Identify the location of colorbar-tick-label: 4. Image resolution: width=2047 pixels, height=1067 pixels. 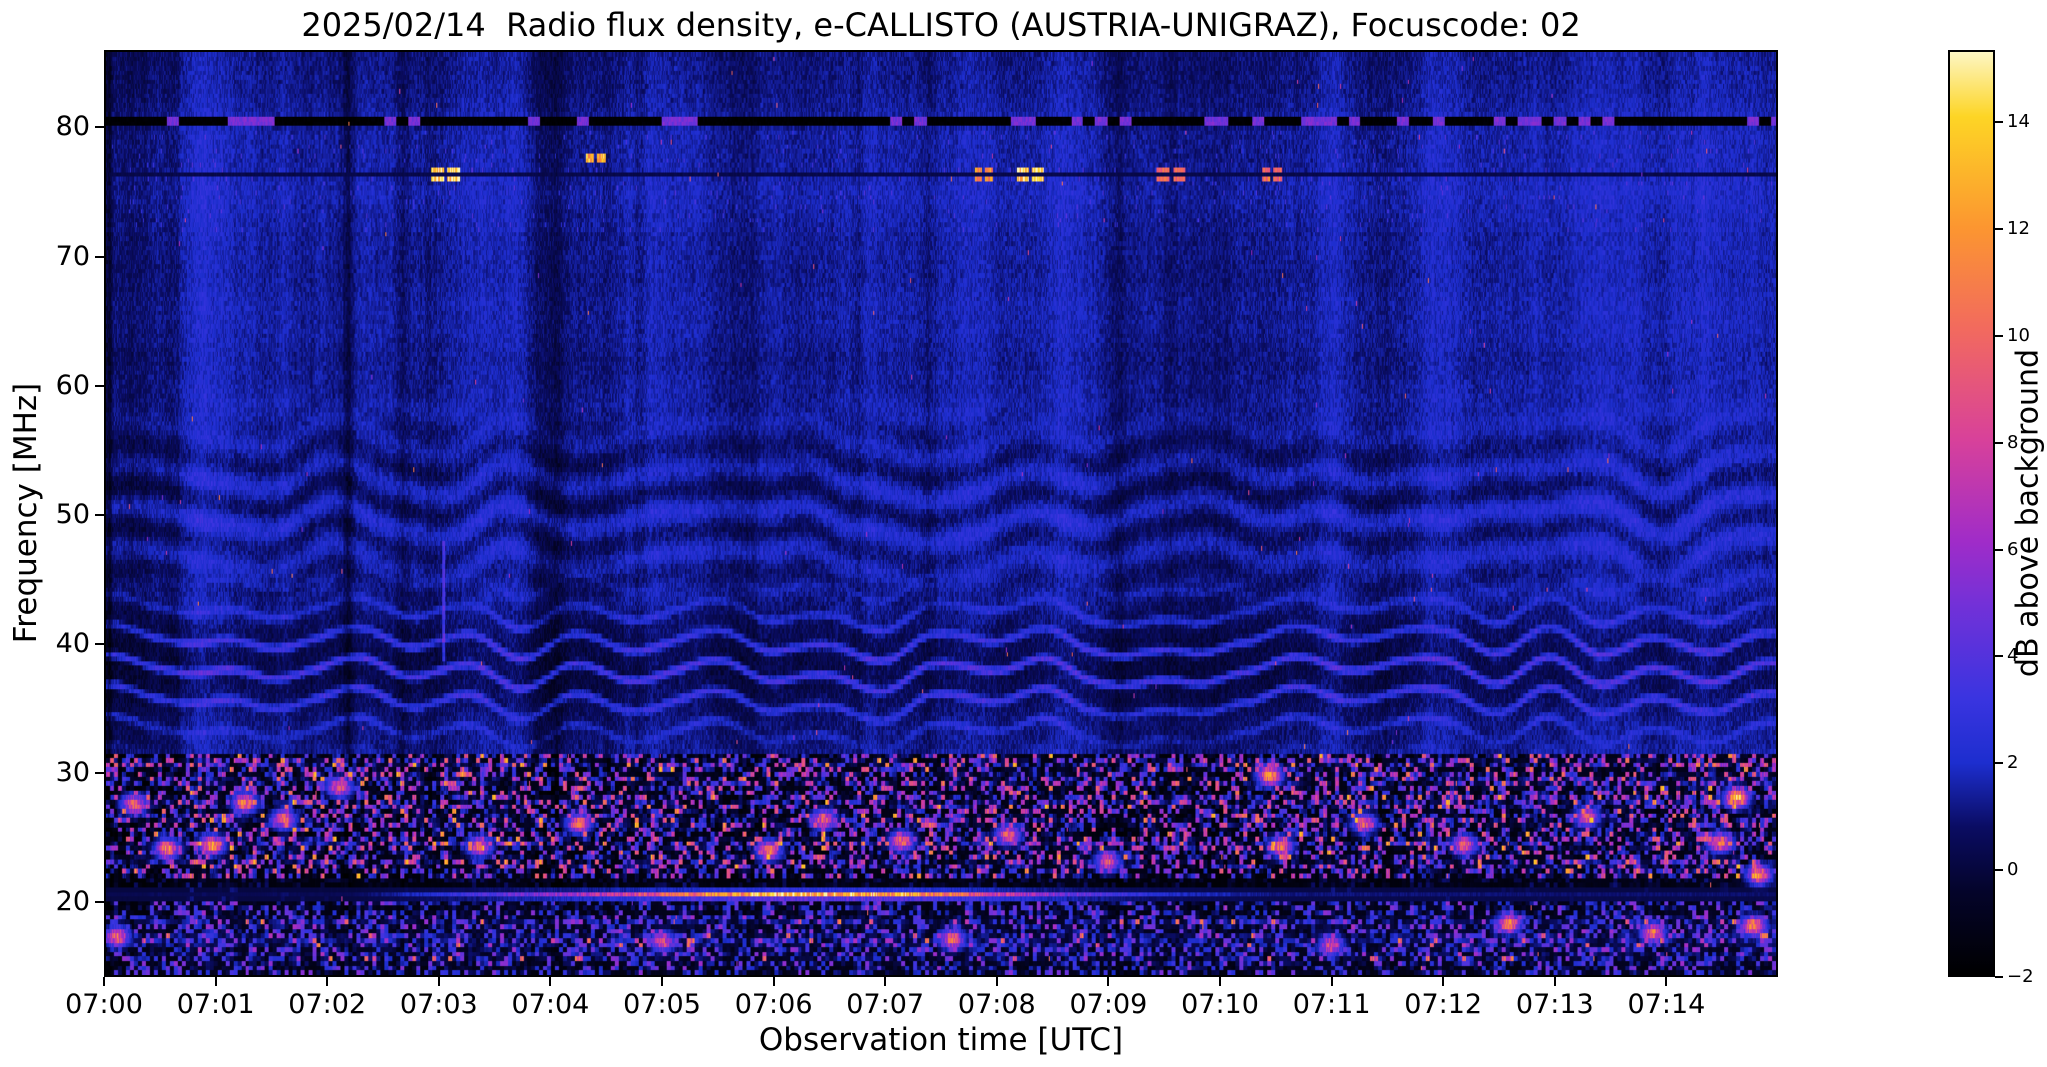
(2013, 656).